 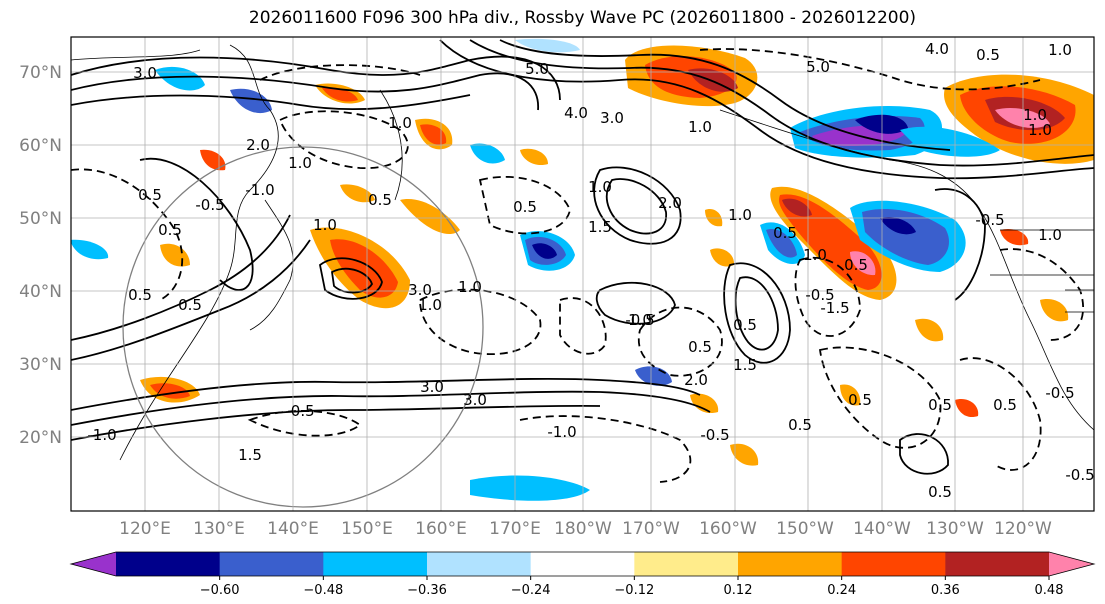 I want to click on lat-label: 60°N, so click(x=40, y=146).